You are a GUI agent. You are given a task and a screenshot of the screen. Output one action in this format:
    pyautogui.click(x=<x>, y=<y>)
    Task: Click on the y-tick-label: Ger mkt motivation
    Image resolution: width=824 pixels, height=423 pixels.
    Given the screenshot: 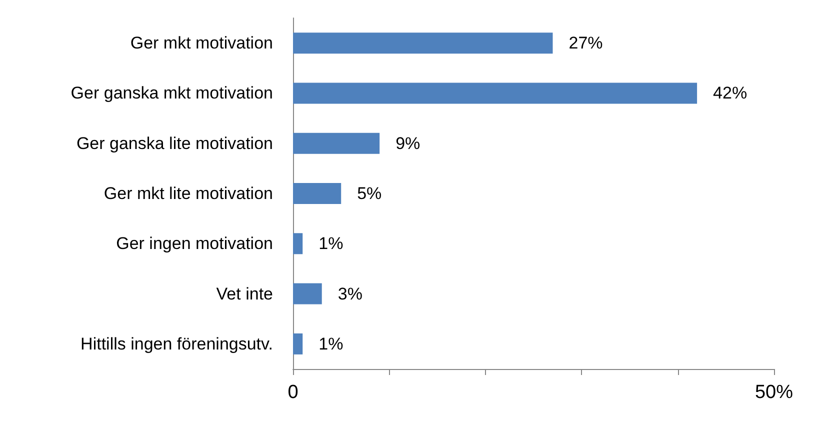 What is the action you would take?
    pyautogui.click(x=201, y=43)
    